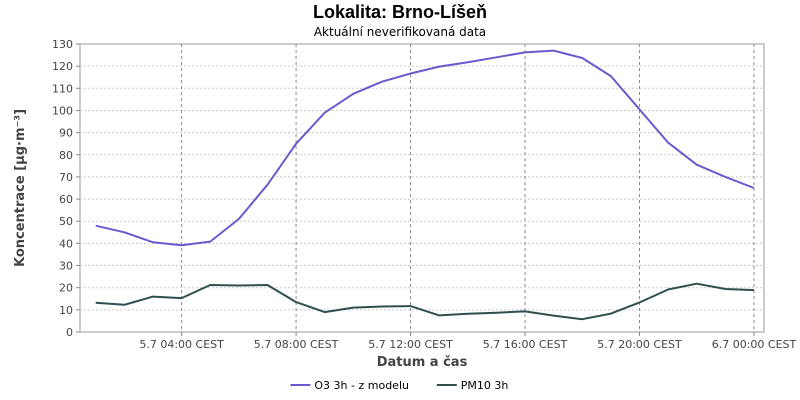 Image resolution: width=800 pixels, height=400 pixels. I want to click on legend-label: PM10 3h, so click(485, 385).